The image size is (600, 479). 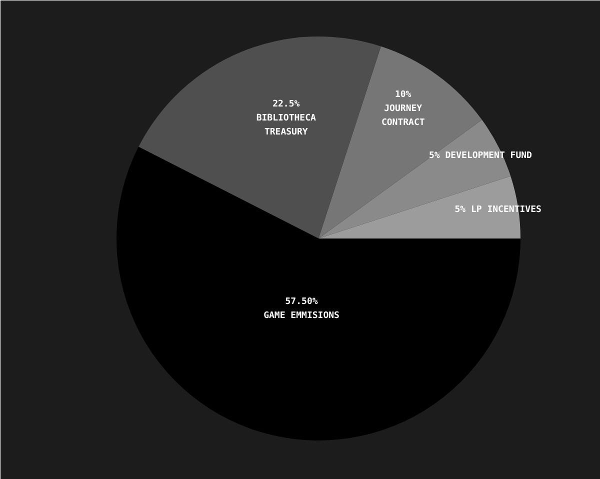 I want to click on data-label: 10%, so click(x=403, y=95).